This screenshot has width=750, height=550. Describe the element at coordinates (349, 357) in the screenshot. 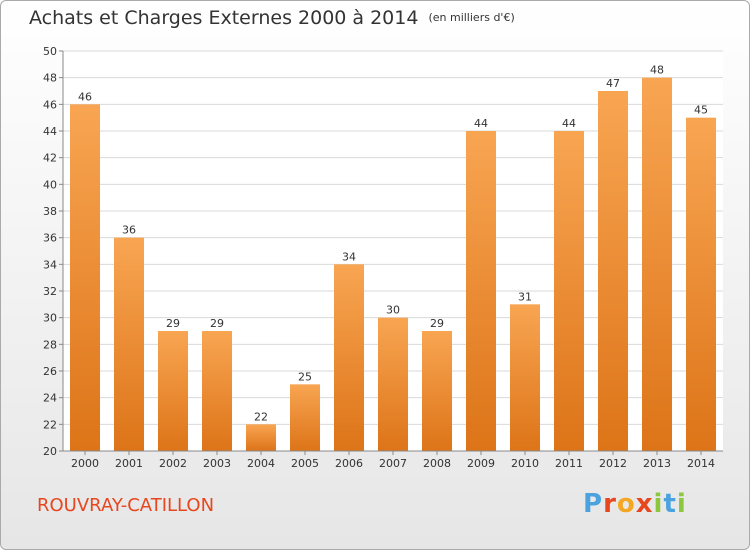

I see `bar-2006` at that location.